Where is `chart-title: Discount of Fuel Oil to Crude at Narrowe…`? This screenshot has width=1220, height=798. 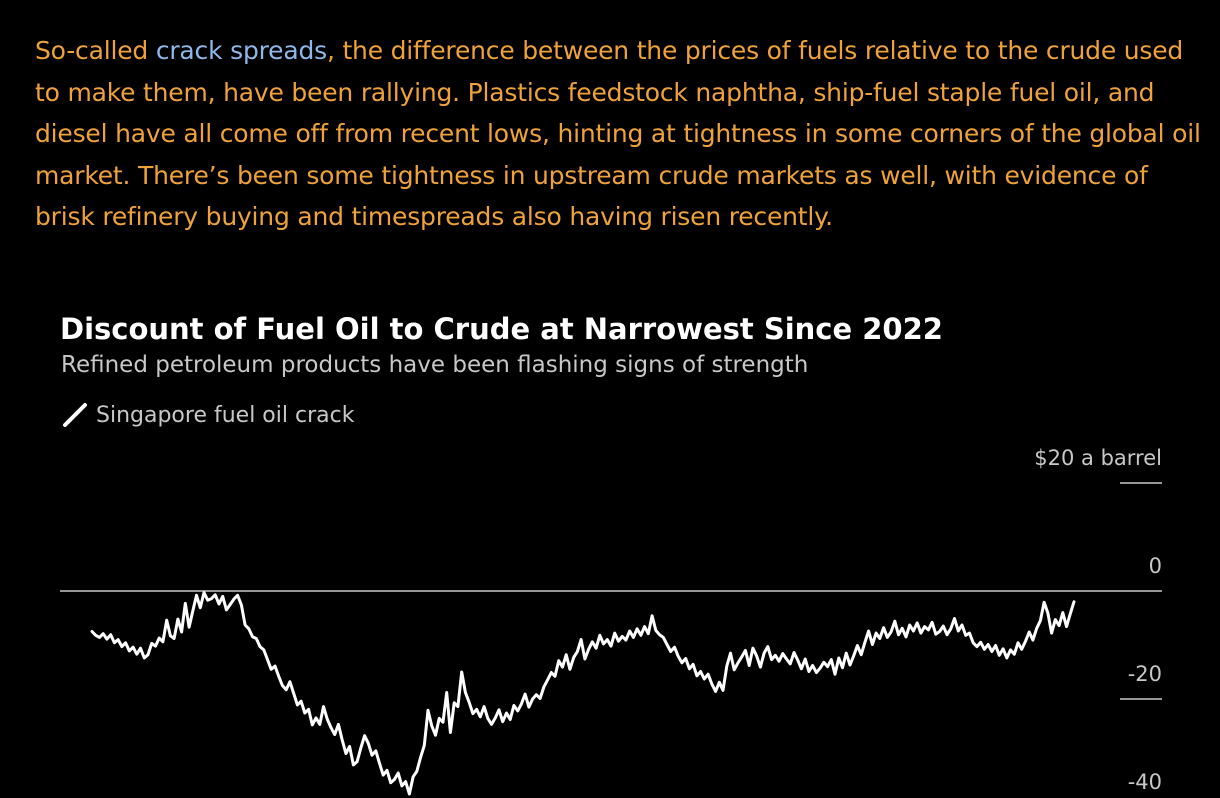 chart-title: Discount of Fuel Oil to Crude at Narrowe… is located at coordinates (501, 329).